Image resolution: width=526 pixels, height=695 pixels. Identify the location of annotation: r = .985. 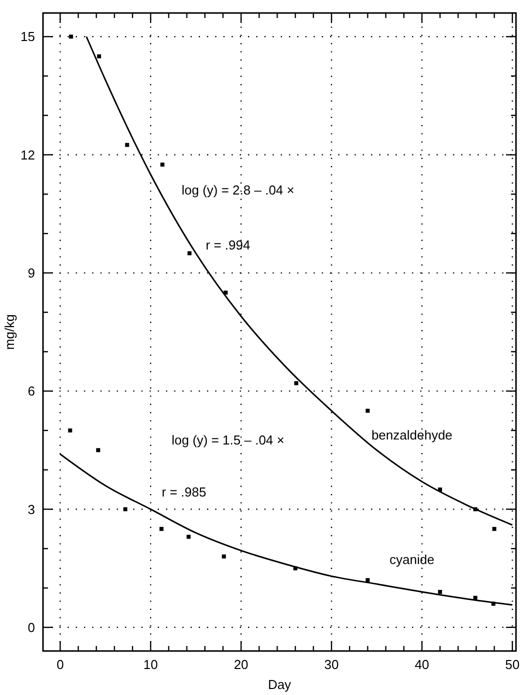
(184, 492).